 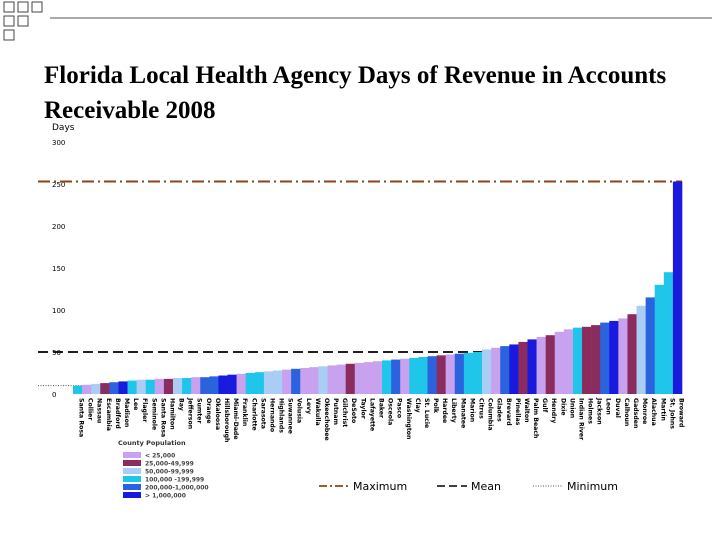 What do you see at coordinates (499, 410) in the screenshot?
I see `x-tick-label: Glades` at bounding box center [499, 410].